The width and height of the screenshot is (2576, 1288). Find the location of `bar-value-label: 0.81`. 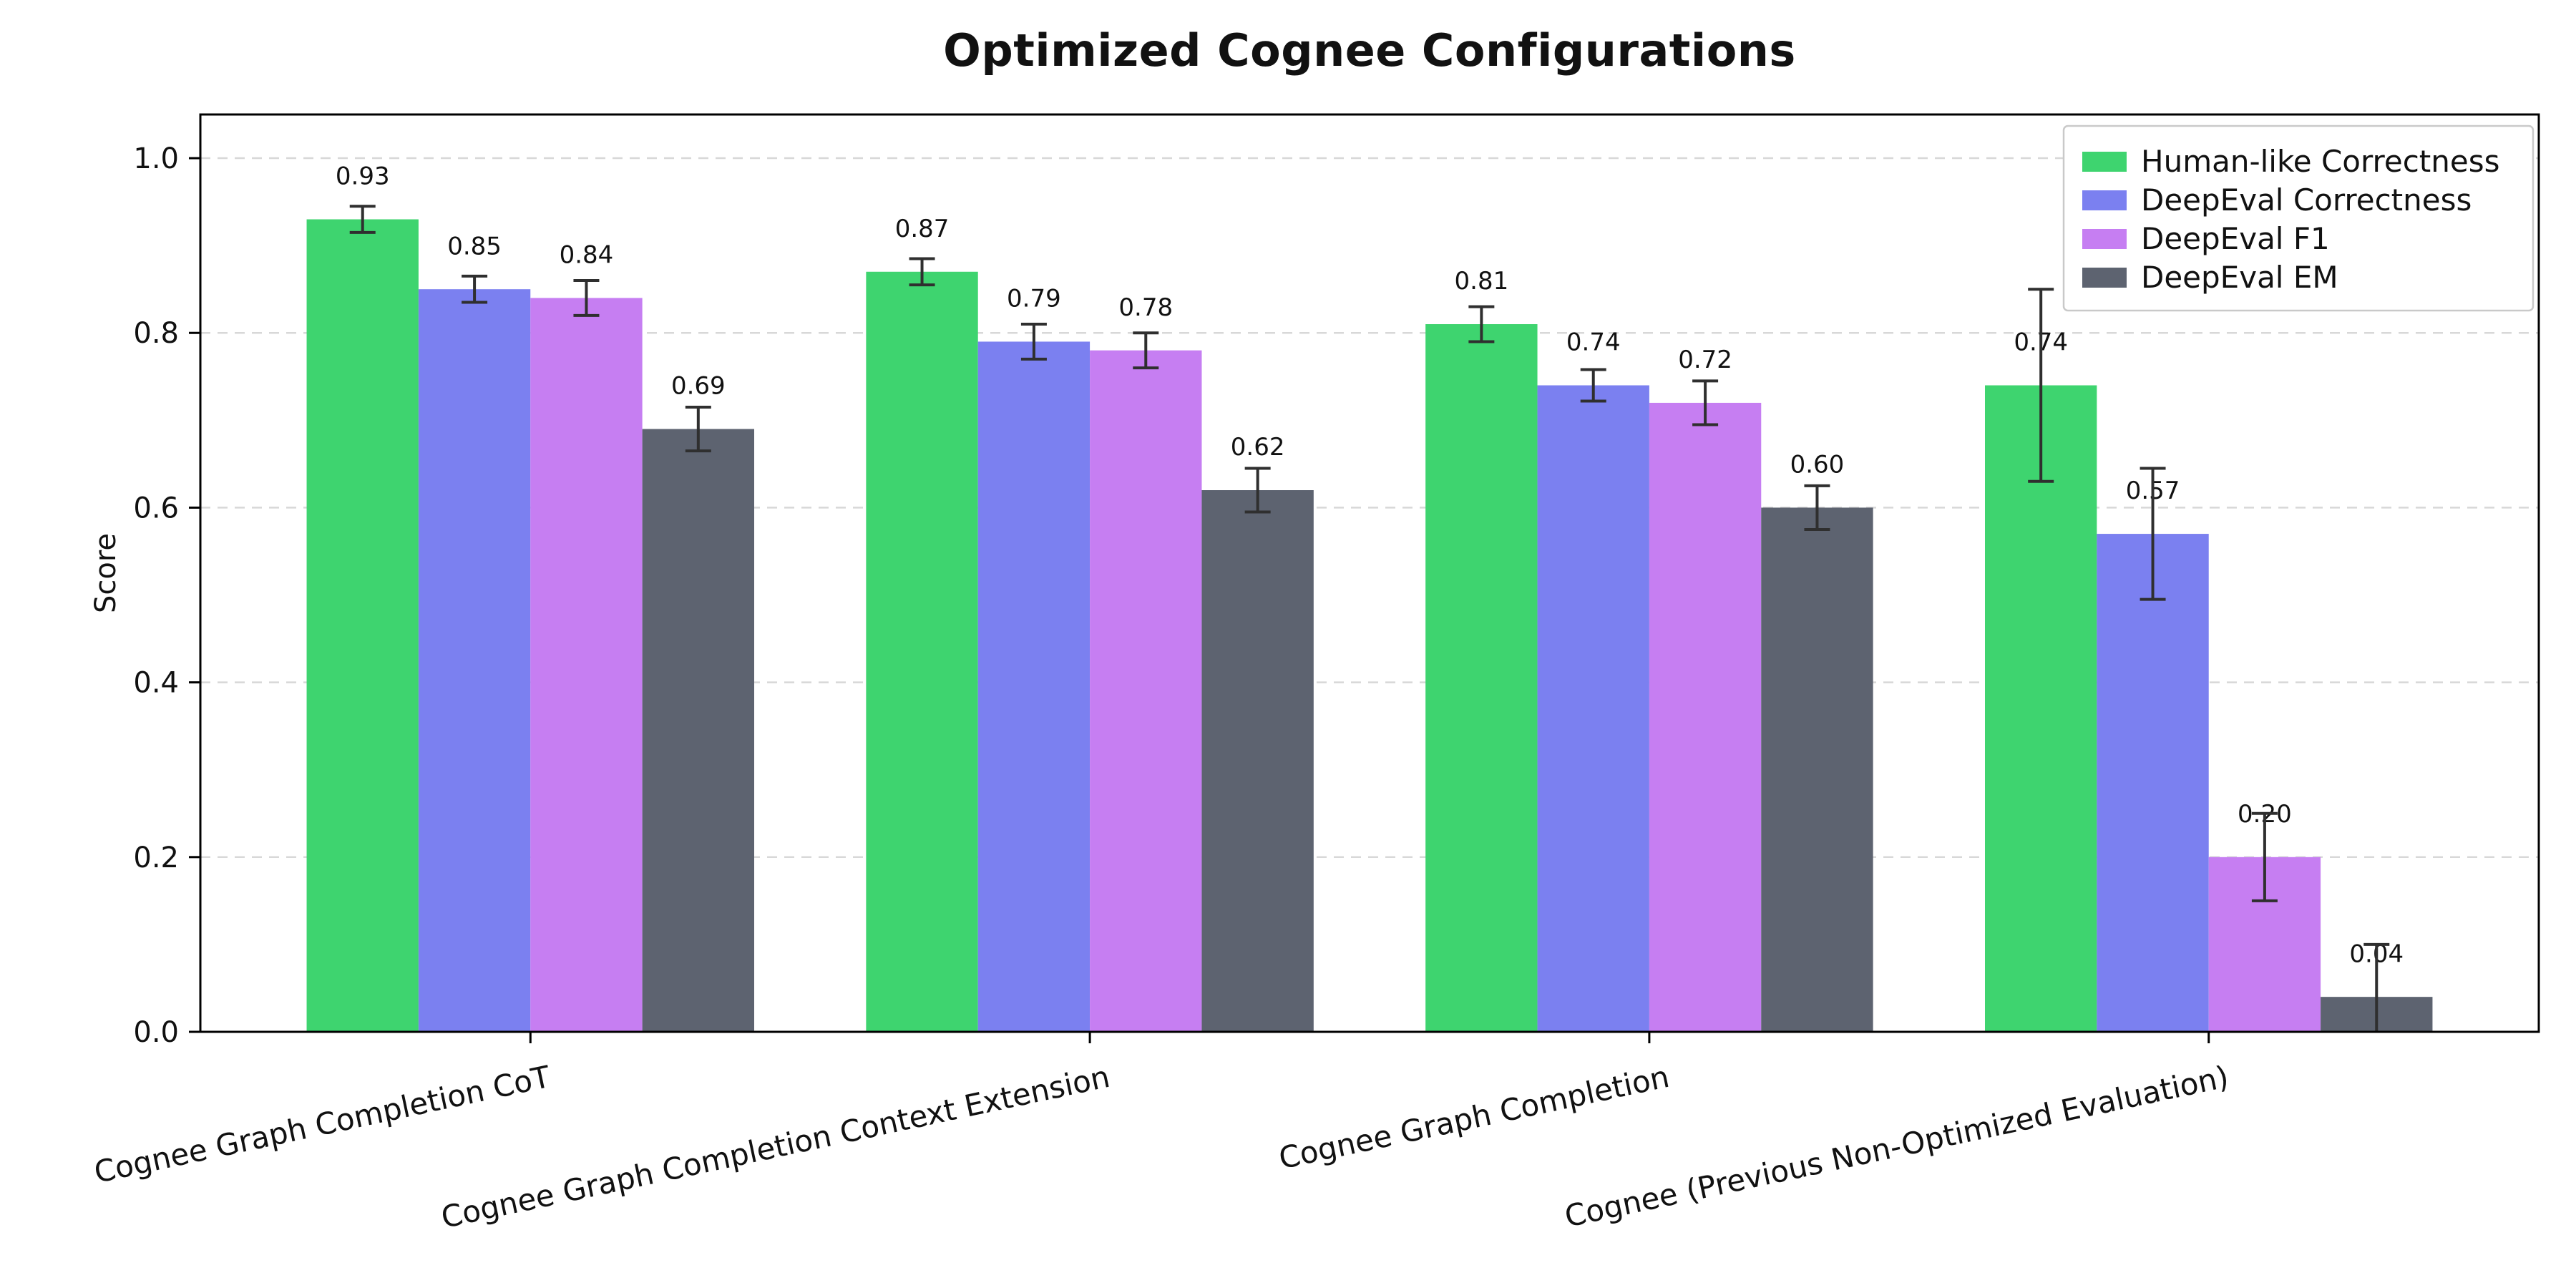

bar-value-label: 0.81 is located at coordinates (1482, 281).